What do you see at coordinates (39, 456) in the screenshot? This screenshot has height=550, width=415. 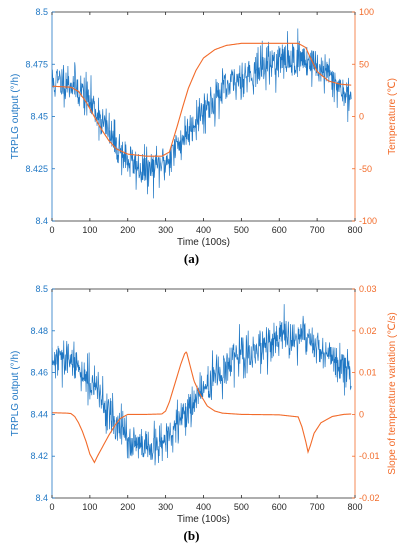 I see `left-tick-label: 8.42` at bounding box center [39, 456].